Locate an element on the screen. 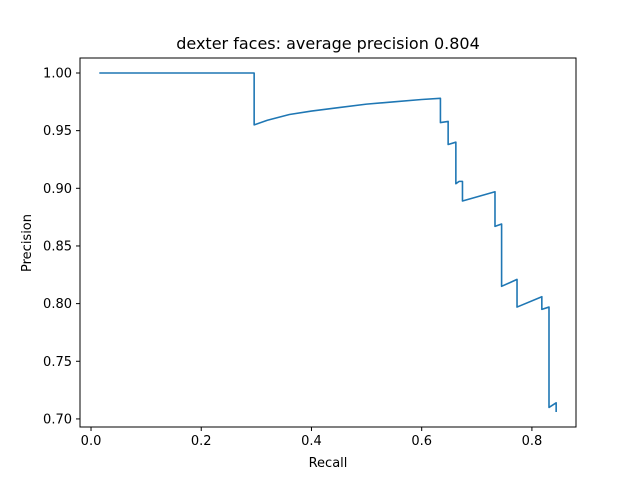 The height and width of the screenshot is (480, 640). x-tick-label: 0.0 is located at coordinates (91, 441).